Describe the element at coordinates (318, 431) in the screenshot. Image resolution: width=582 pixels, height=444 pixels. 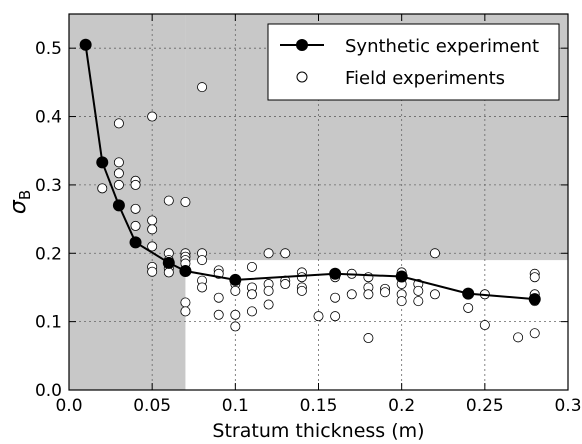
I see `x-axis-label: Stratum thickness (m)` at that location.